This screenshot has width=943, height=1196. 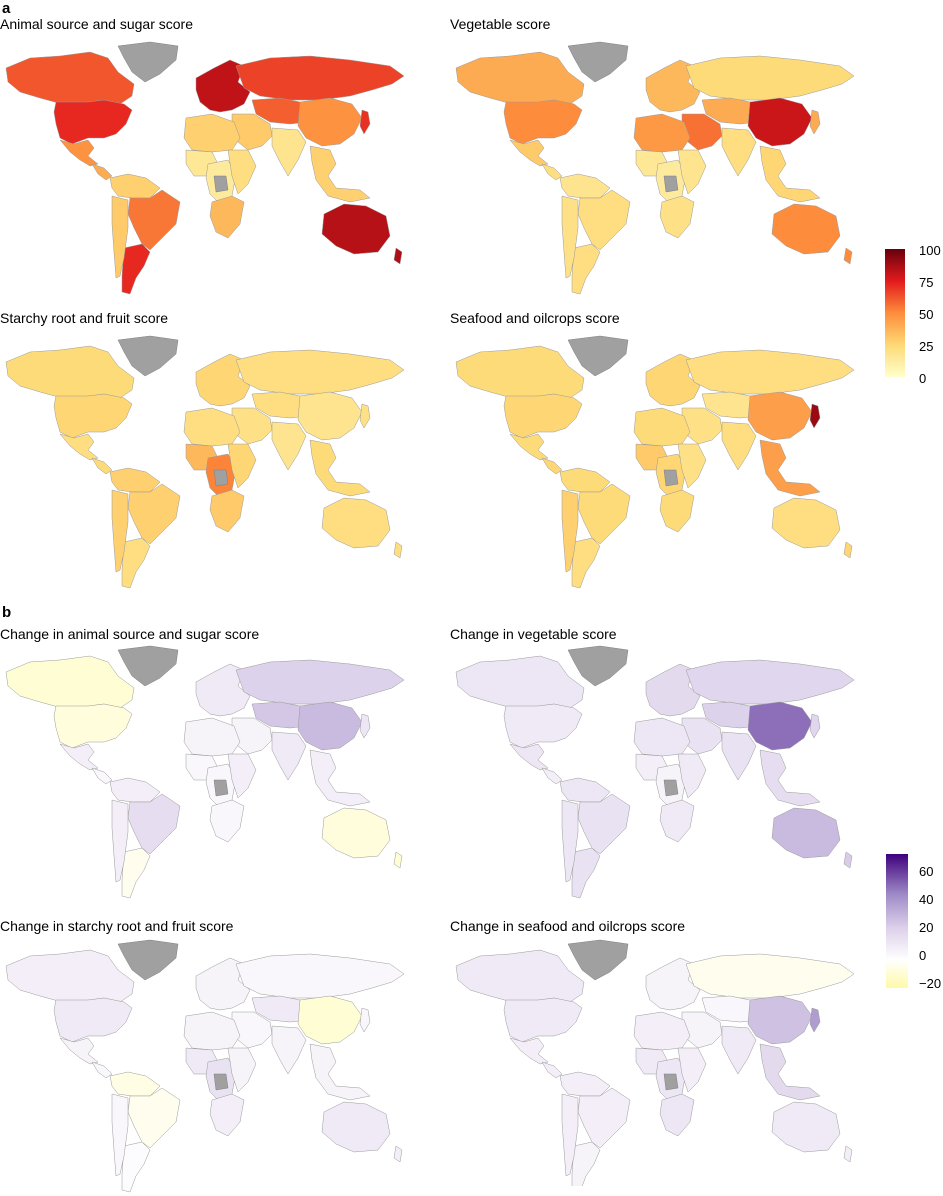 What do you see at coordinates (205, 462) in the screenshot?
I see `world-map-starchy-root` at bounding box center [205, 462].